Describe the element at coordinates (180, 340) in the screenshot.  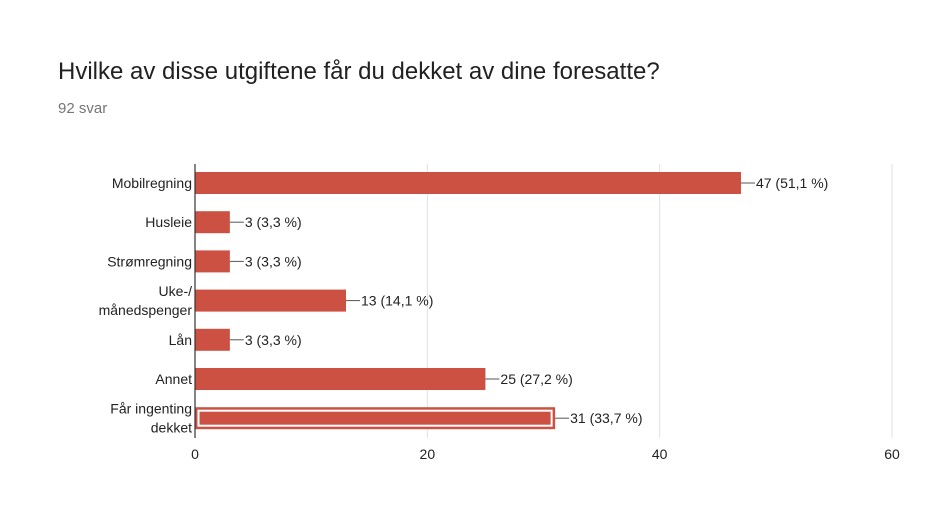
I see `category-label: Lån` at that location.